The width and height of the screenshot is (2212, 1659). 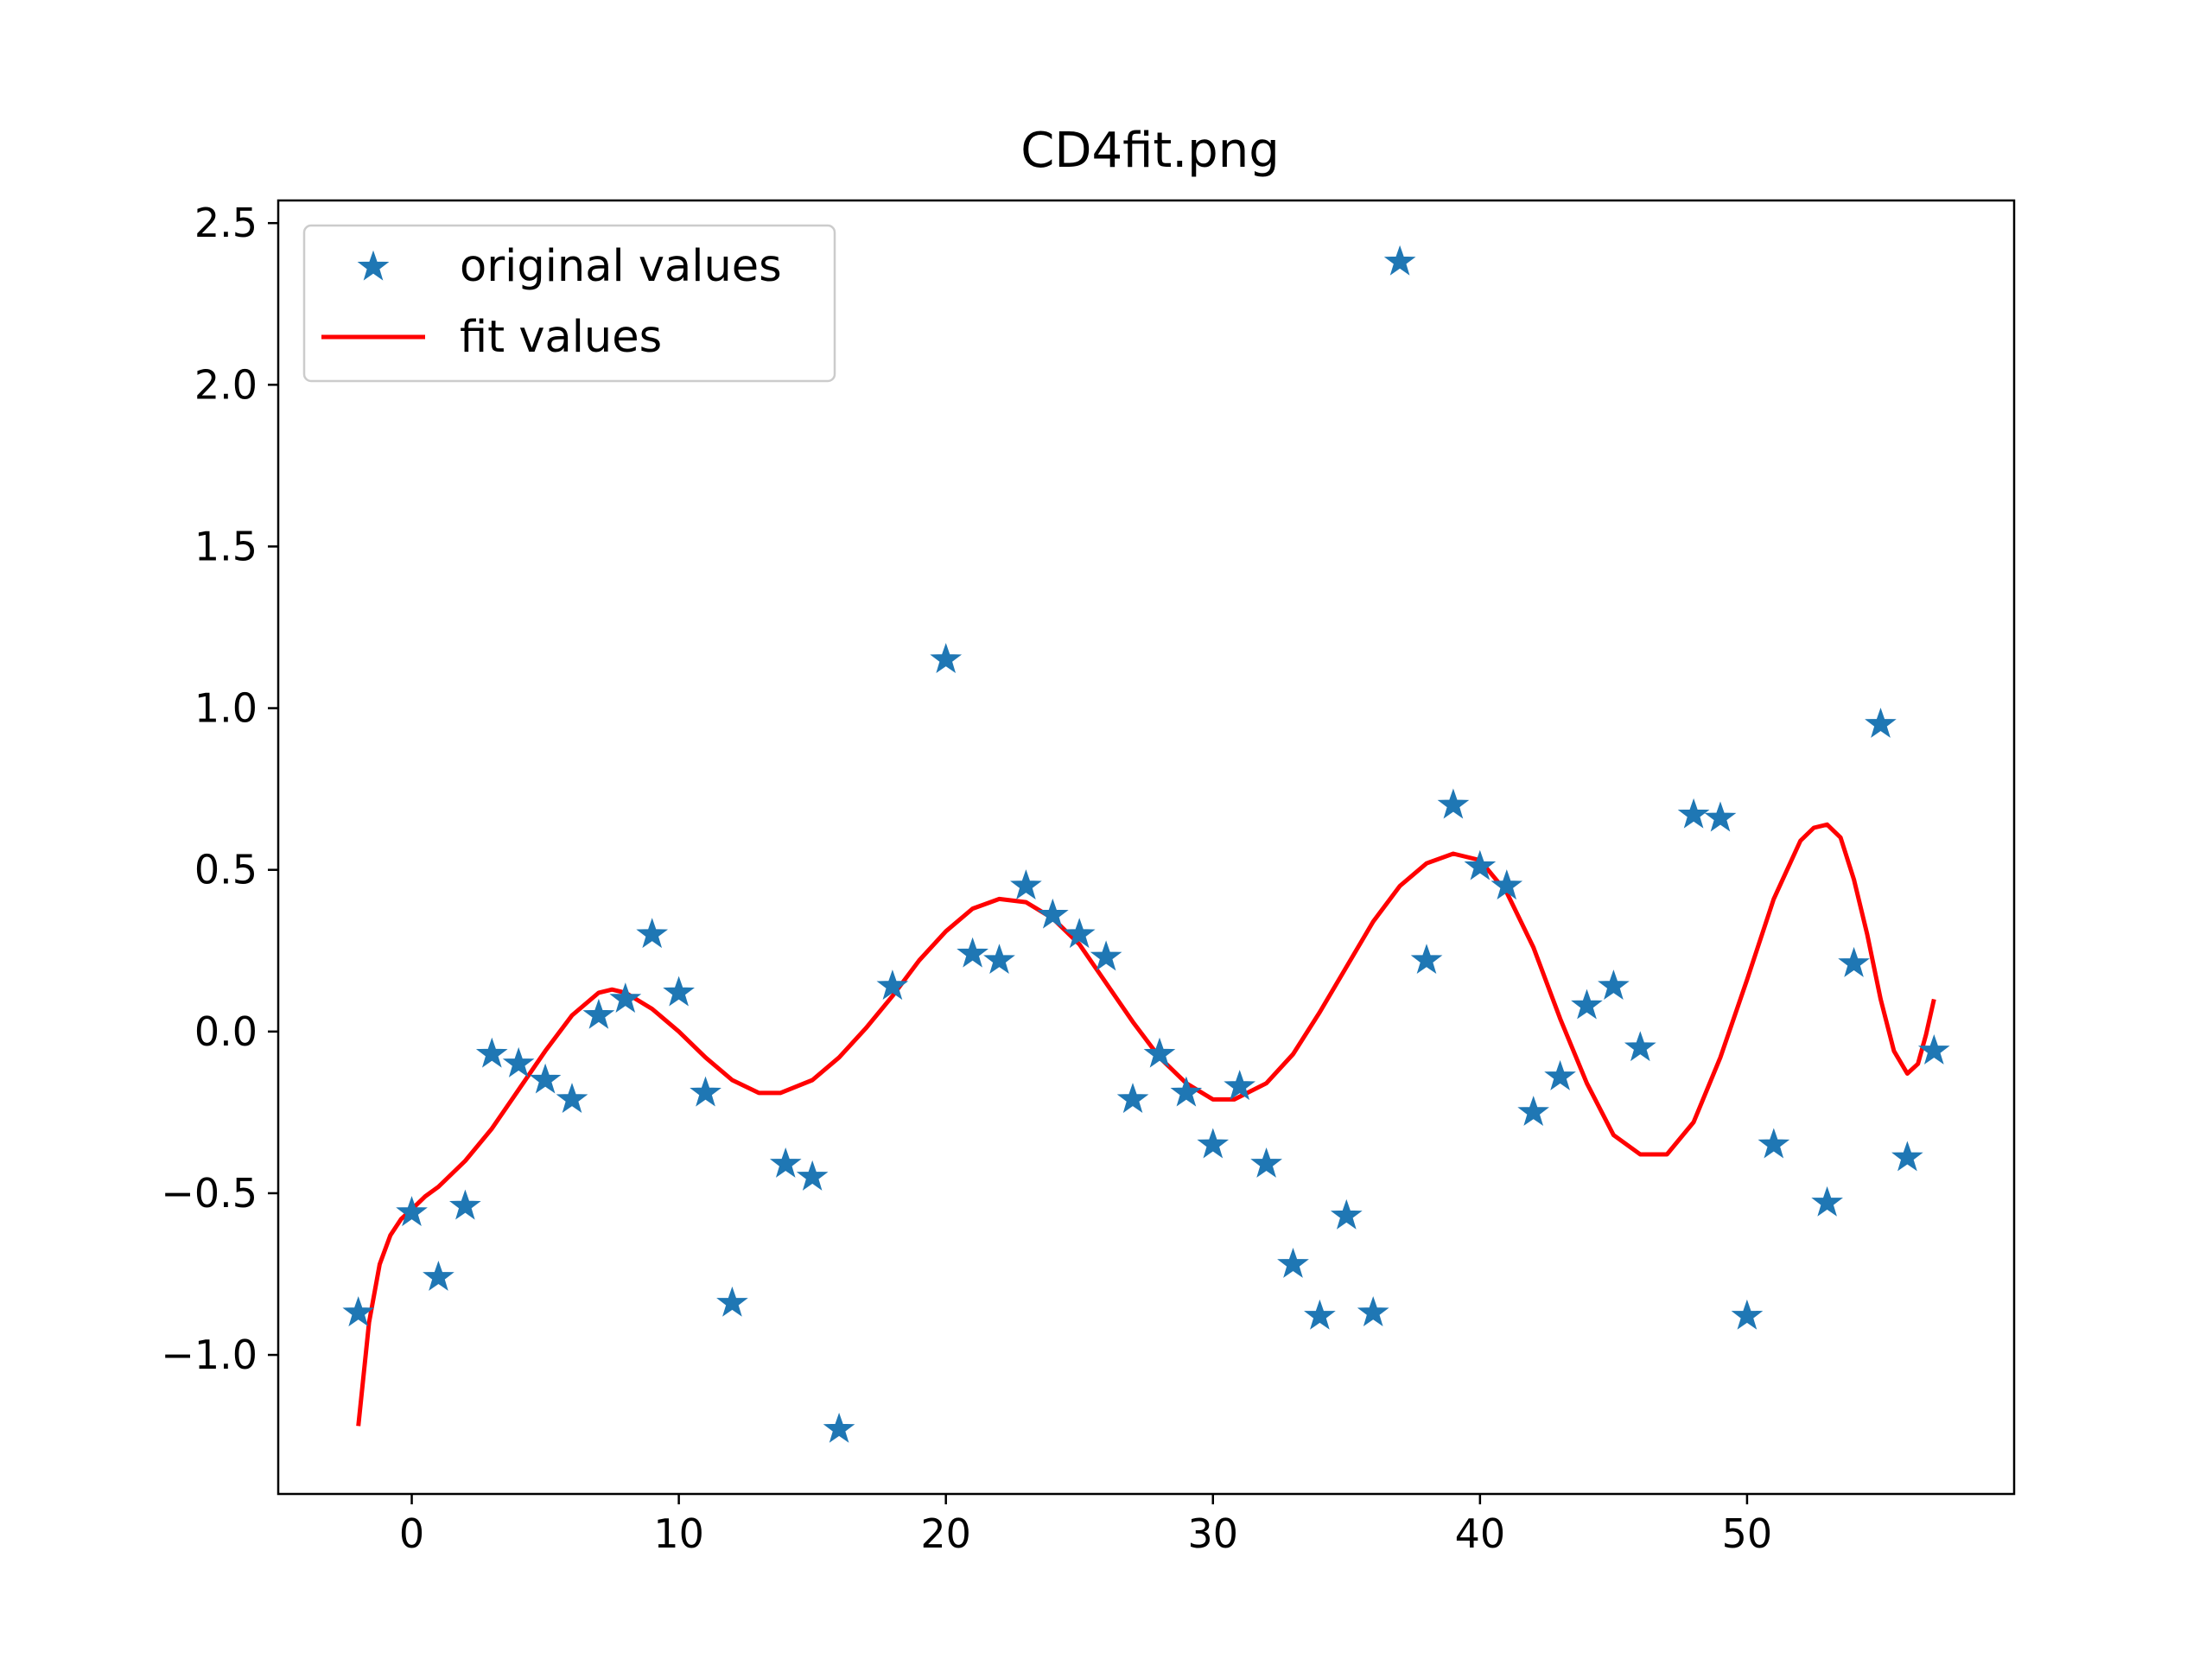 I want to click on chart-title: CD4fit.png, so click(x=1149, y=151).